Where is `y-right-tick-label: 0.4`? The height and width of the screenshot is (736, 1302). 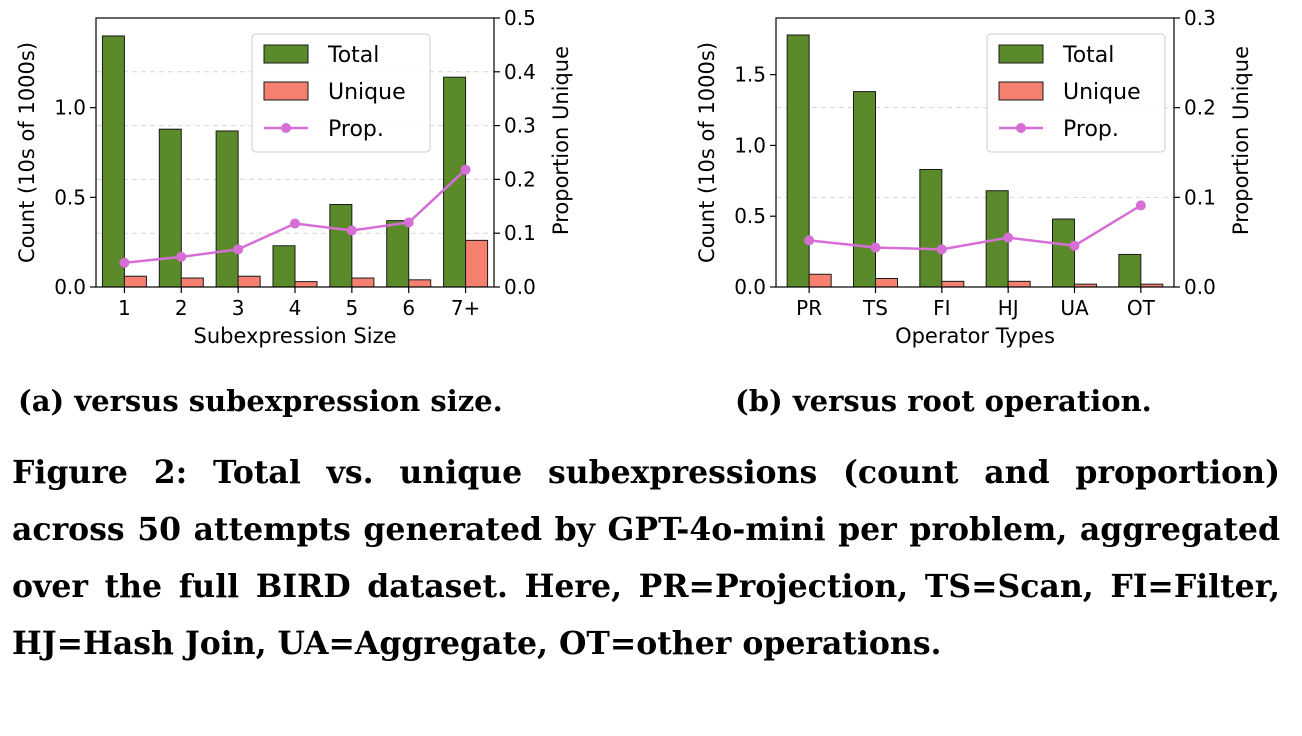 y-right-tick-label: 0.4 is located at coordinates (520, 72).